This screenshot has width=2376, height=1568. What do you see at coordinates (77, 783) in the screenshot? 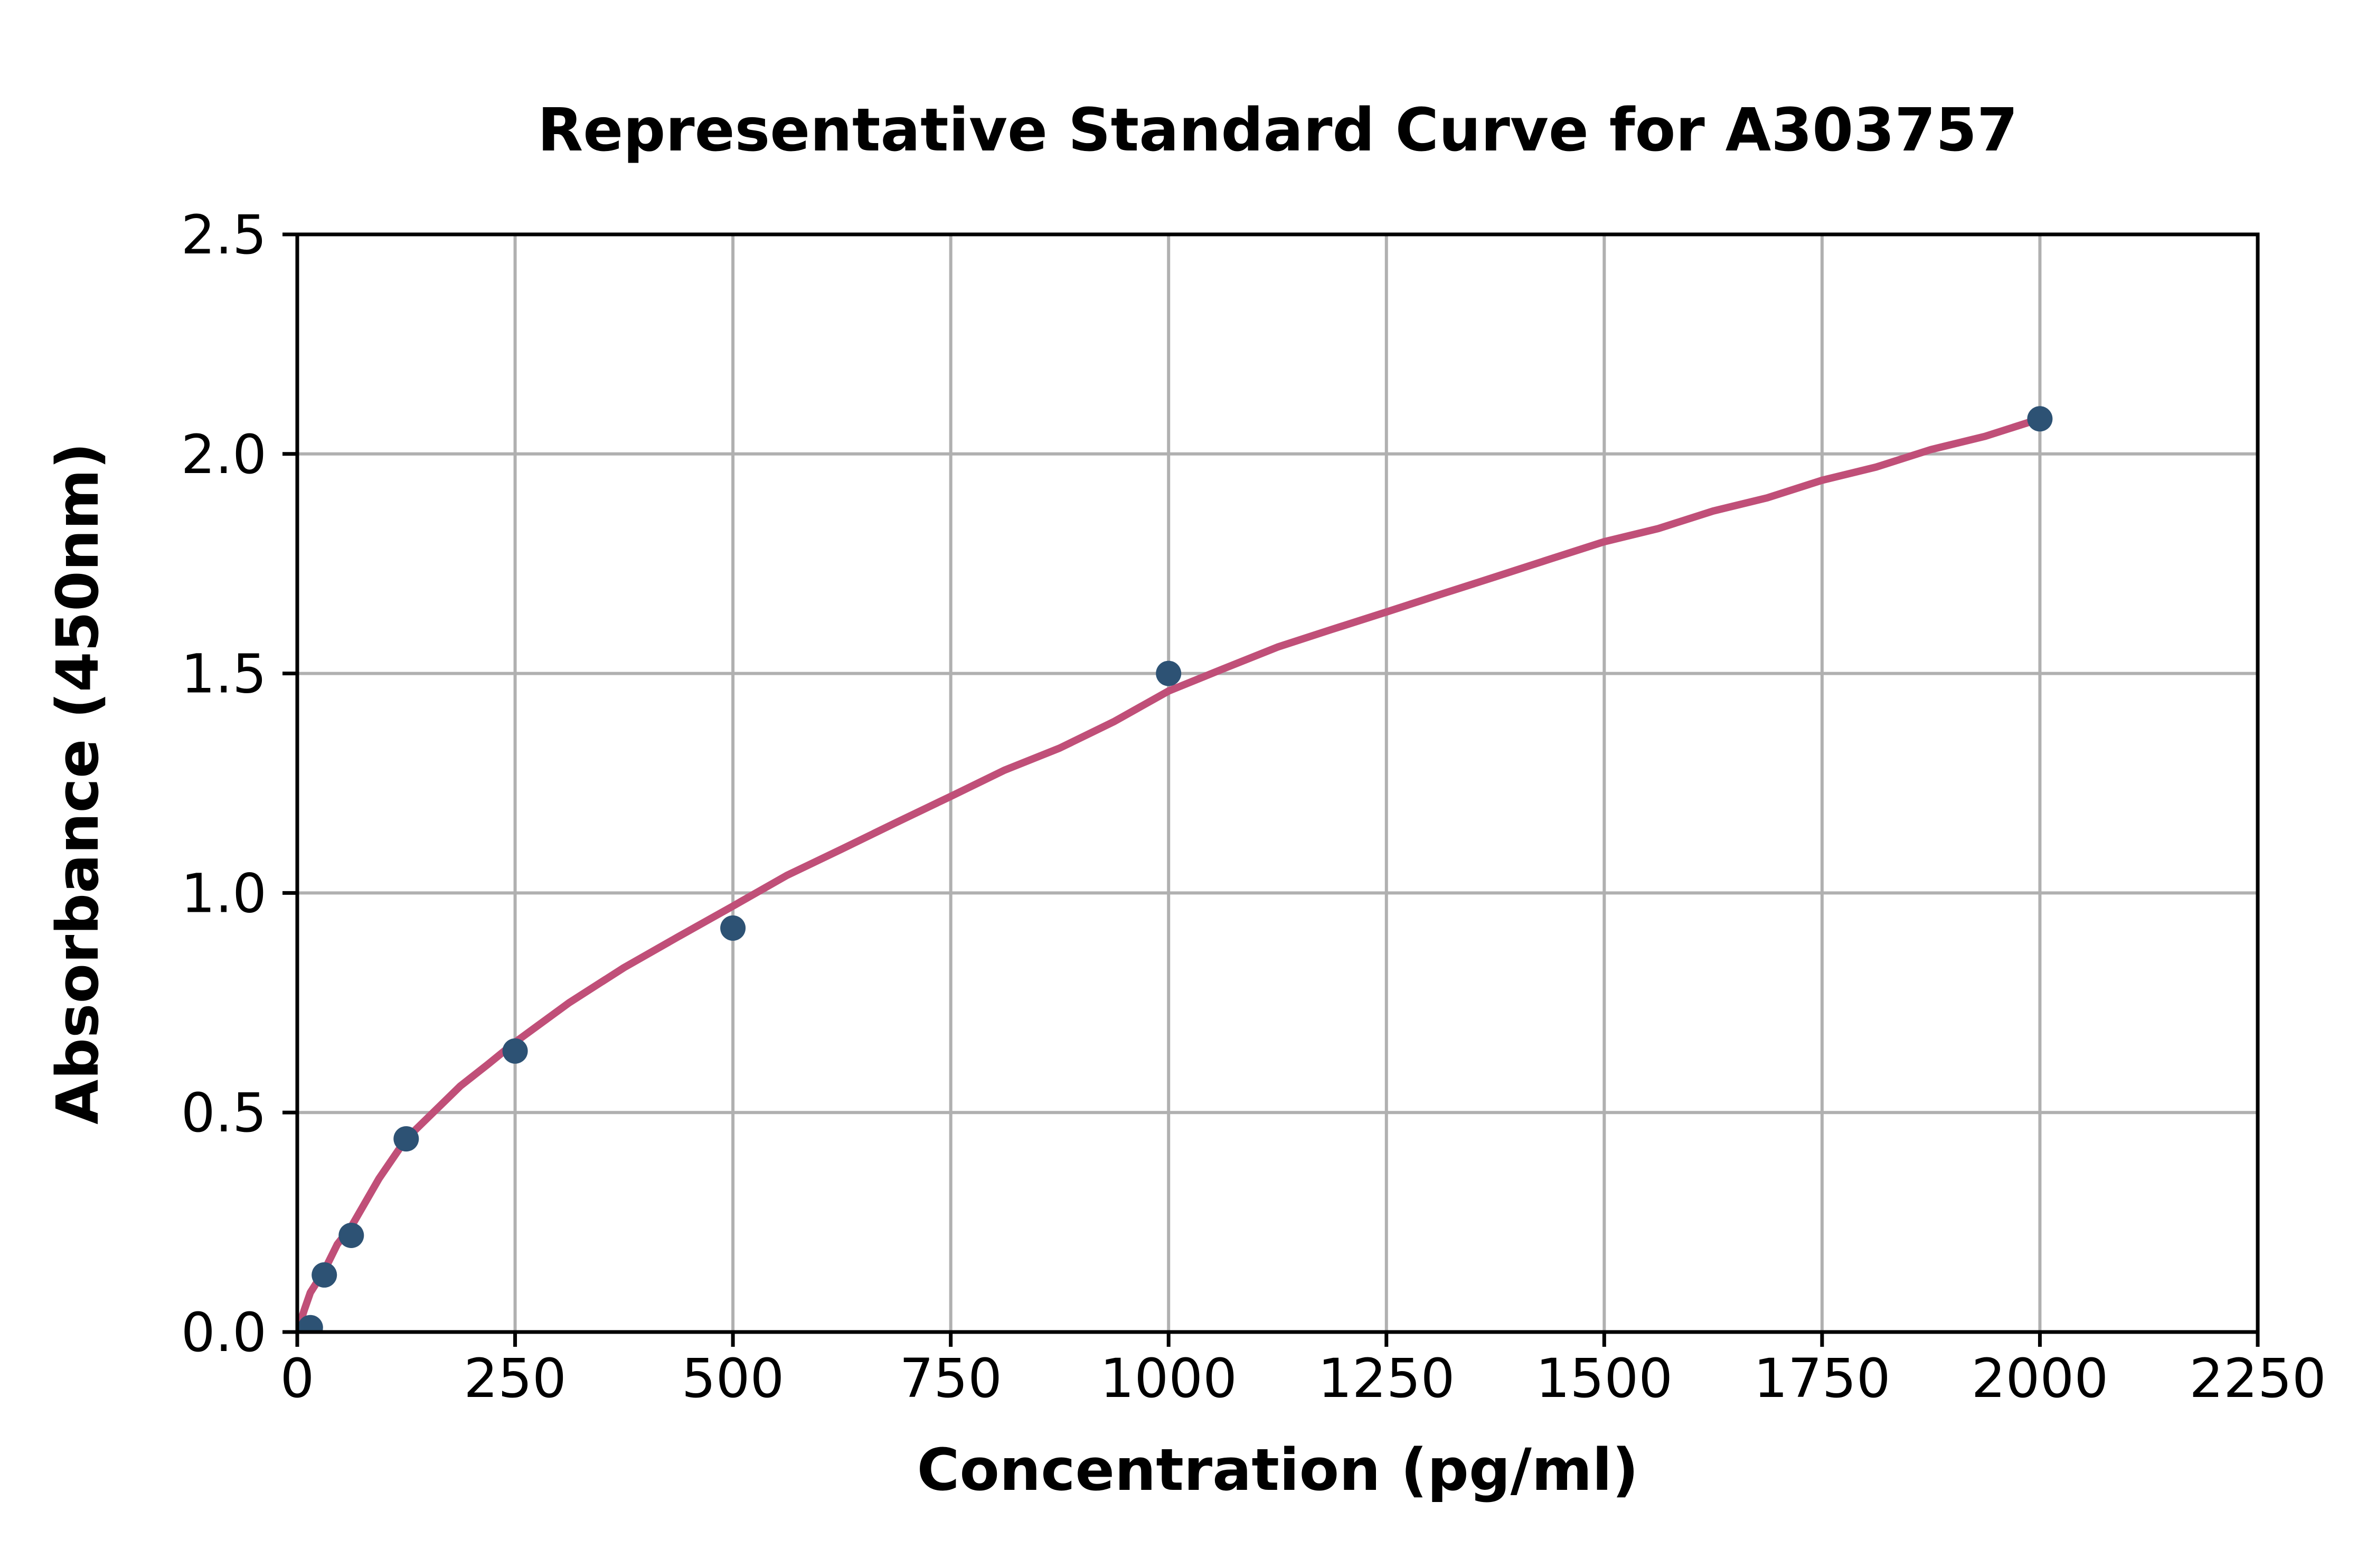
I see `y-axis-label: Absorbance (450nm)` at bounding box center [77, 783].